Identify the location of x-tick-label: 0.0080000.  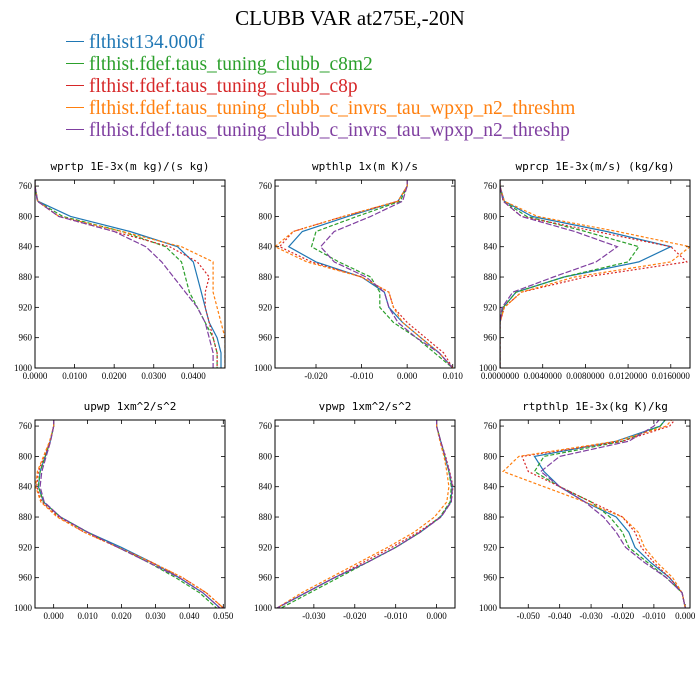
(585, 376).